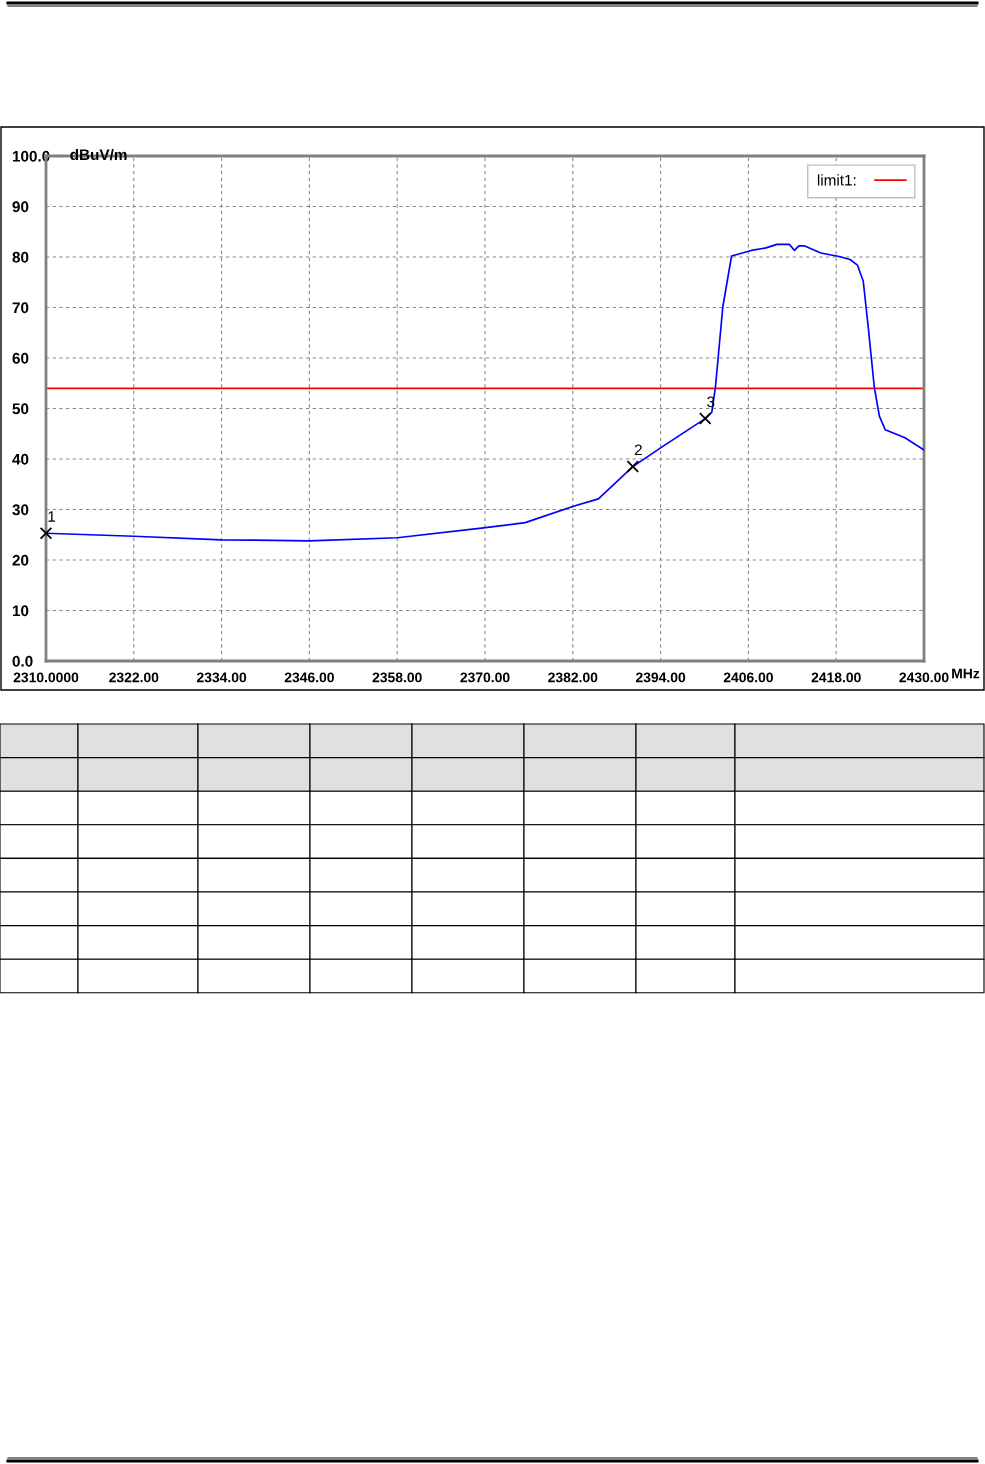 This screenshot has width=985, height=1464. Describe the element at coordinates (573, 677) in the screenshot. I see `x-tick-label: 2382.00` at that location.